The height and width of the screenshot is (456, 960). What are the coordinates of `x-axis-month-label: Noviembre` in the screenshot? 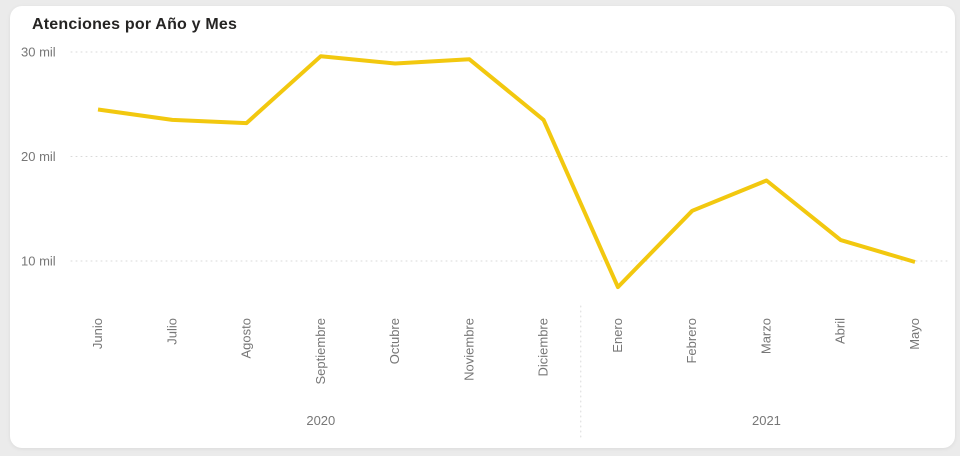 It's located at (468, 349).